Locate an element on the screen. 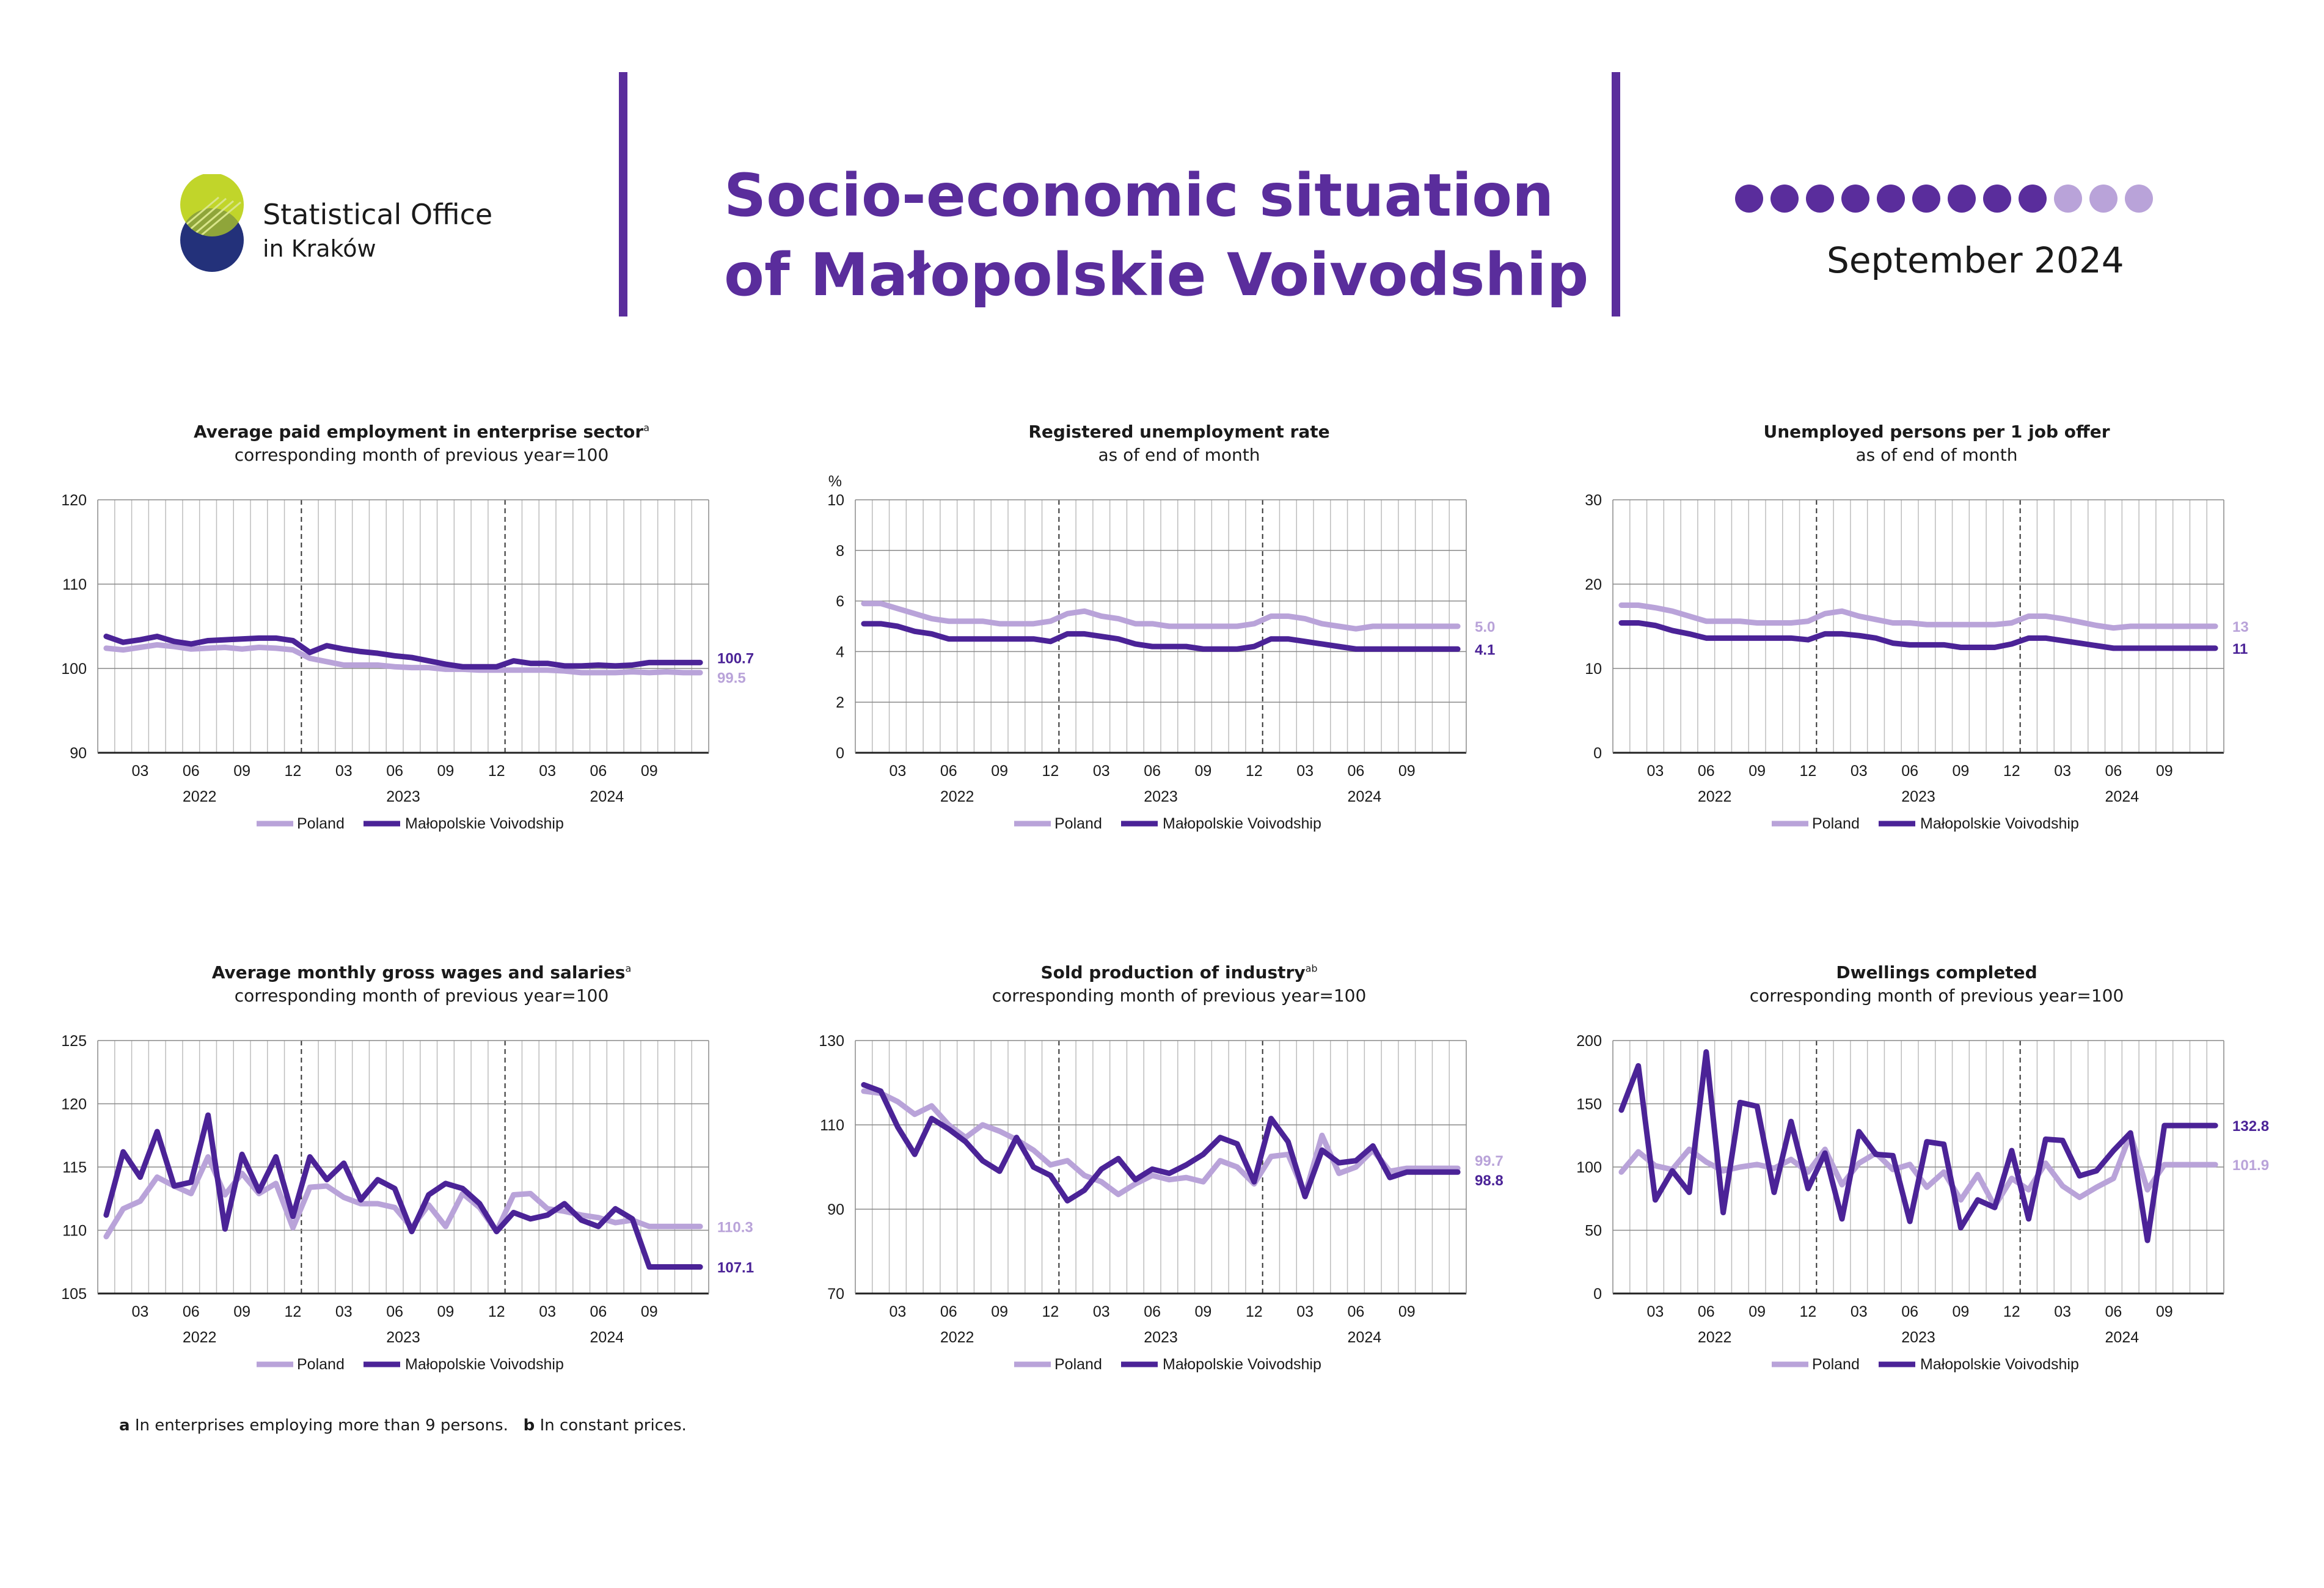  y-tick-label: 20 is located at coordinates (1593, 584).